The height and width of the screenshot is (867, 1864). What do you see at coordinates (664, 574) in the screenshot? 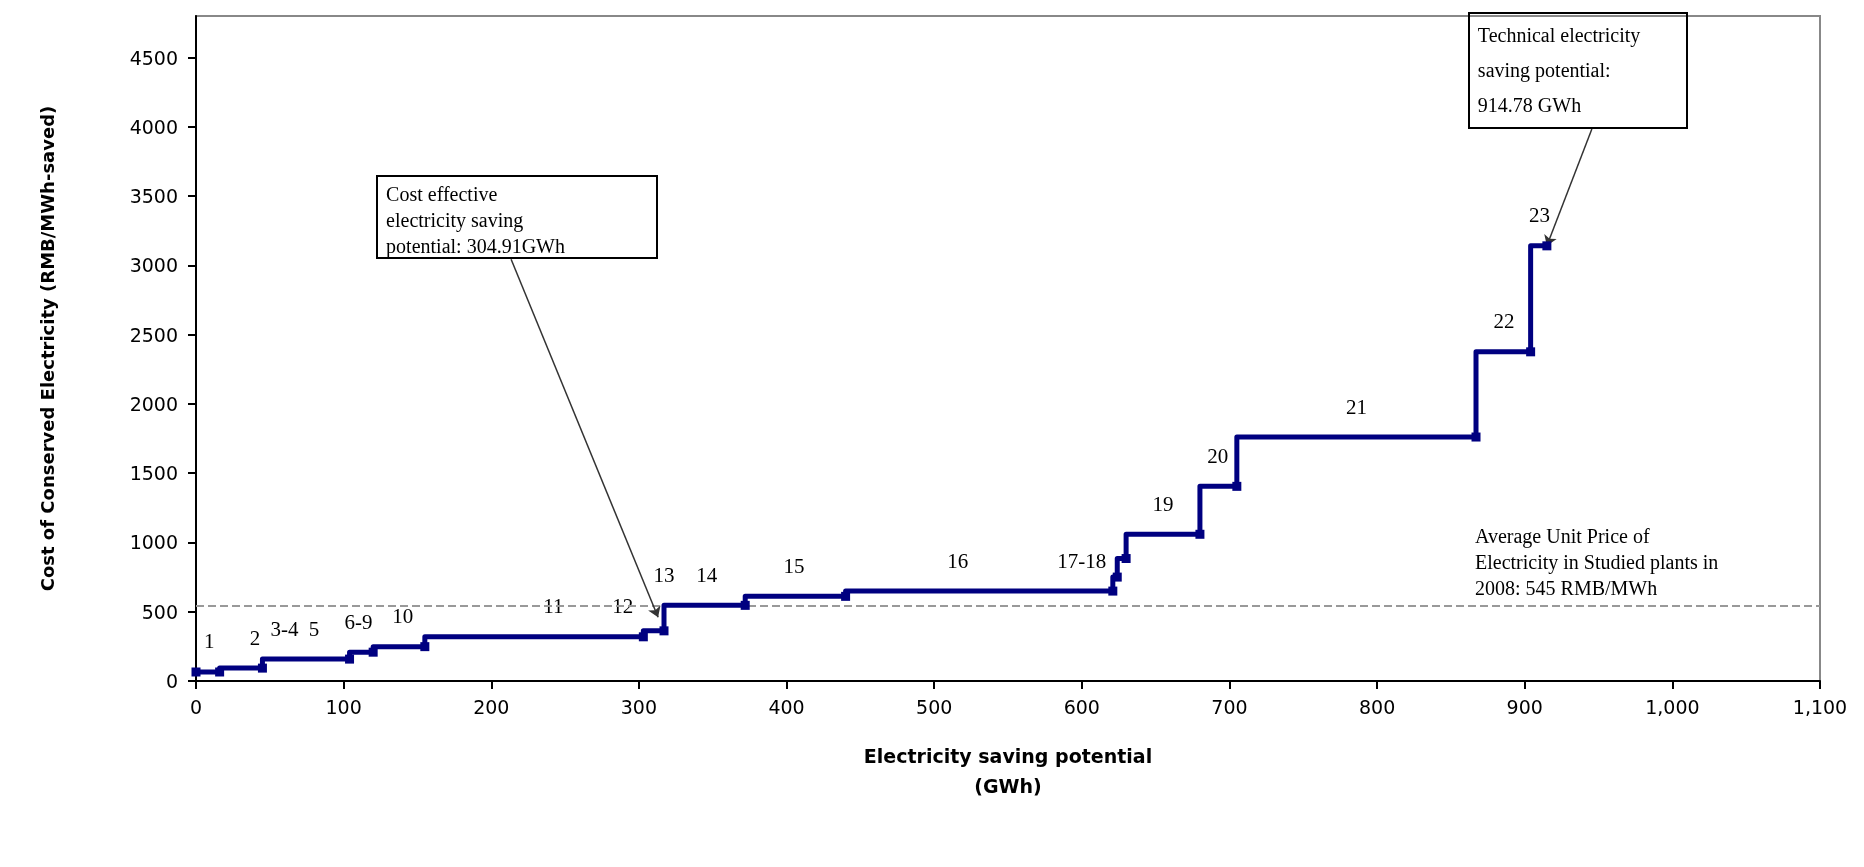
I see `annotation: 13` at bounding box center [664, 574].